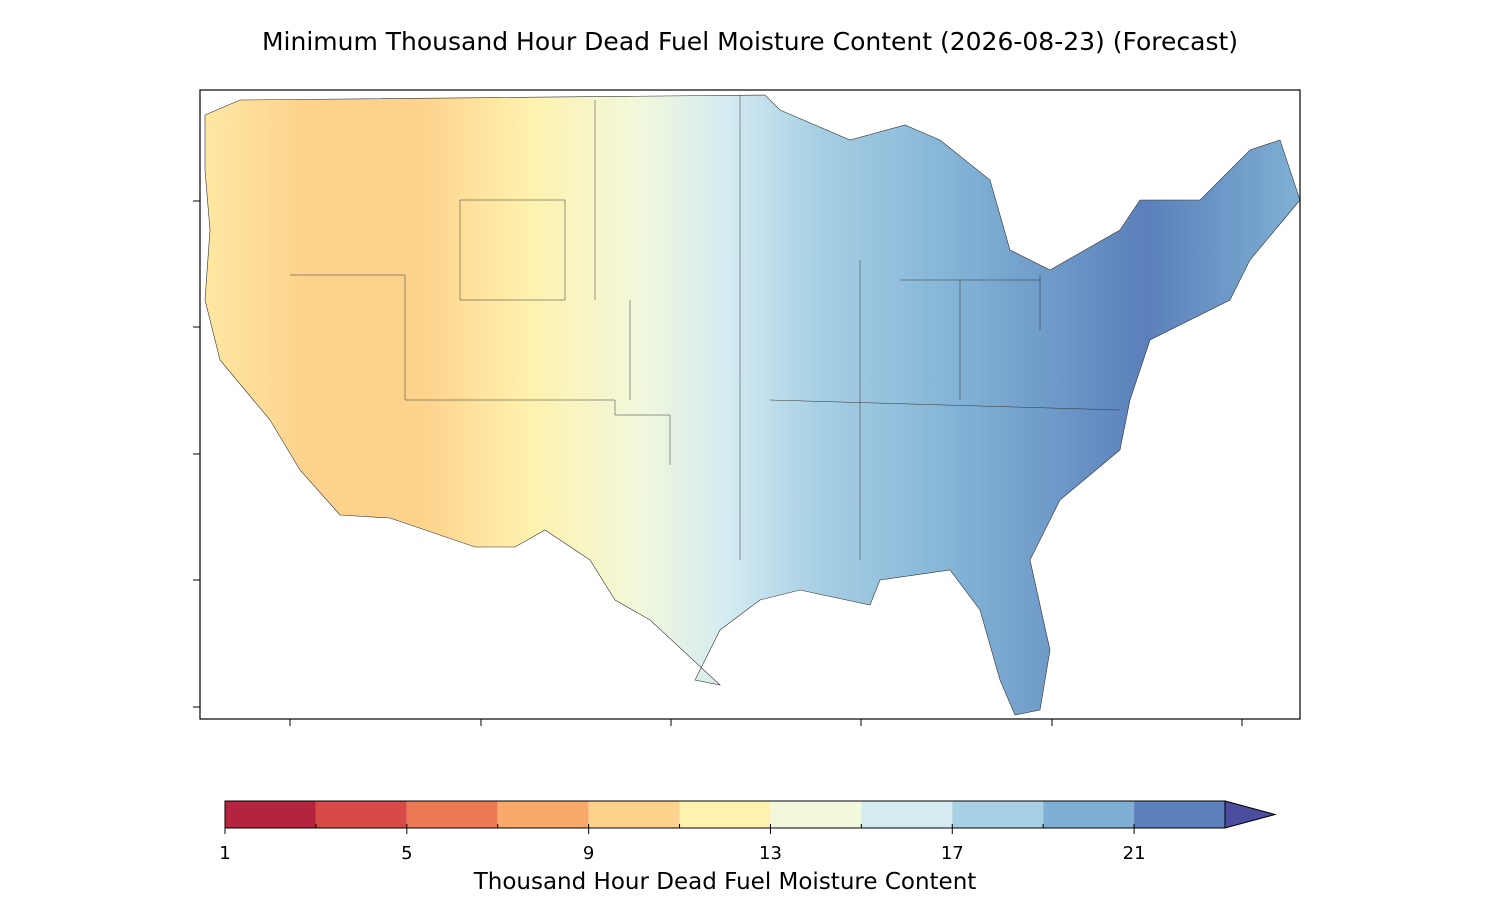 This screenshot has height=904, width=1500. Describe the element at coordinates (1250, 814) in the screenshot. I see `colorbar-extend` at that location.